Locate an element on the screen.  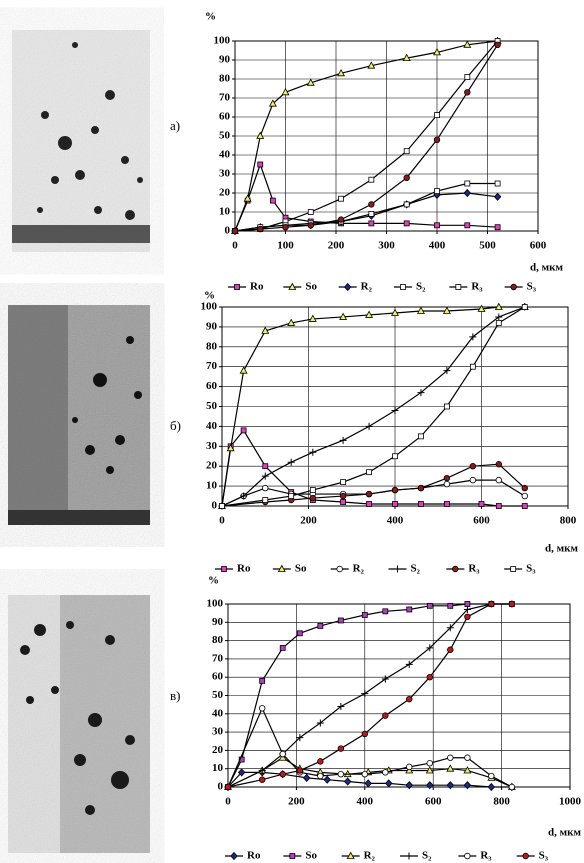
panel-label: в) is located at coordinates (175, 695).